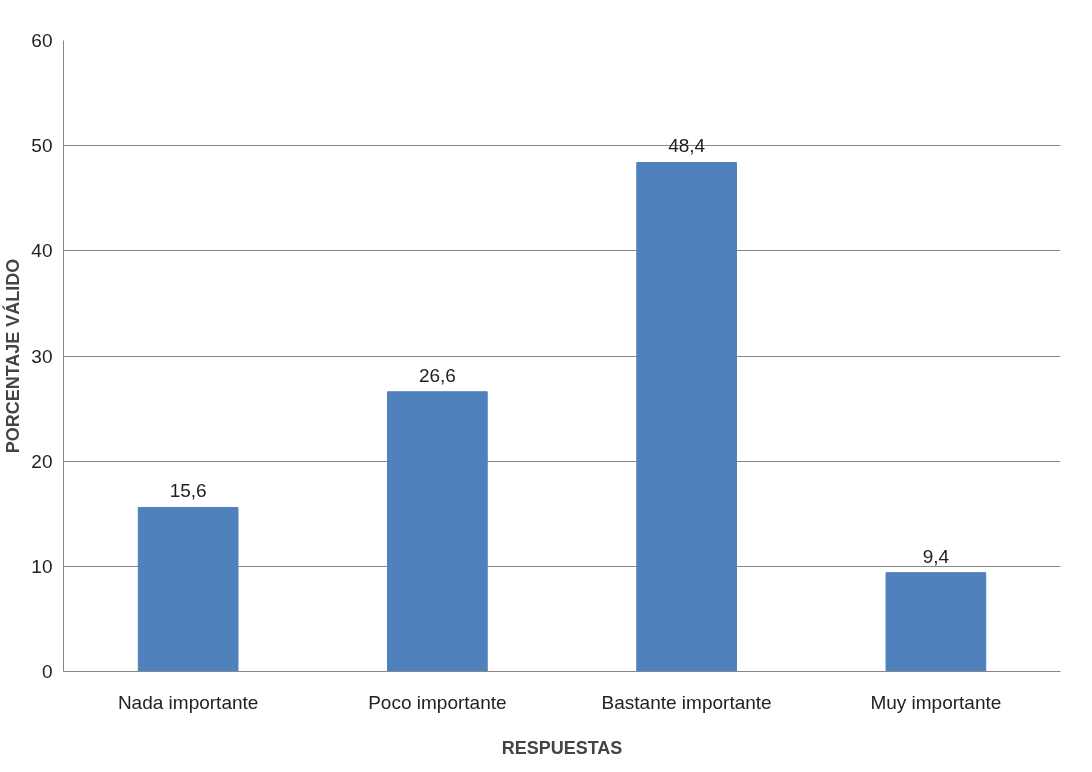 The image size is (1092, 772). Describe the element at coordinates (42, 356) in the screenshot. I see `y-tick-label: 30` at that location.